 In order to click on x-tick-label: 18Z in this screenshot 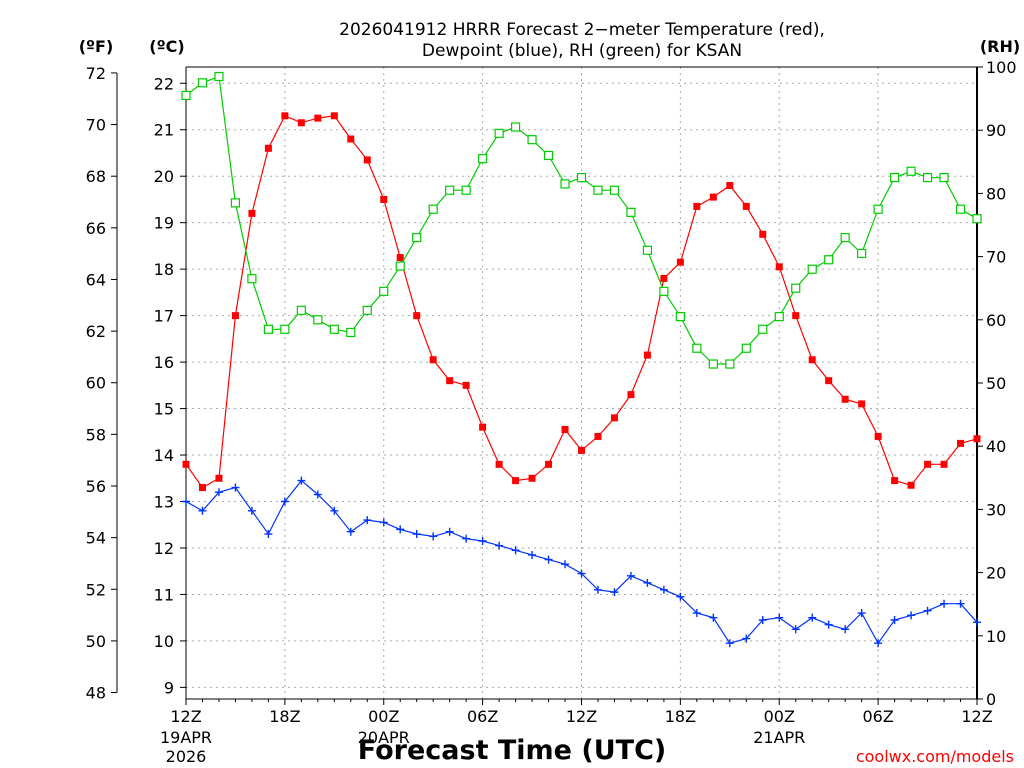, I will do `click(284, 716)`.